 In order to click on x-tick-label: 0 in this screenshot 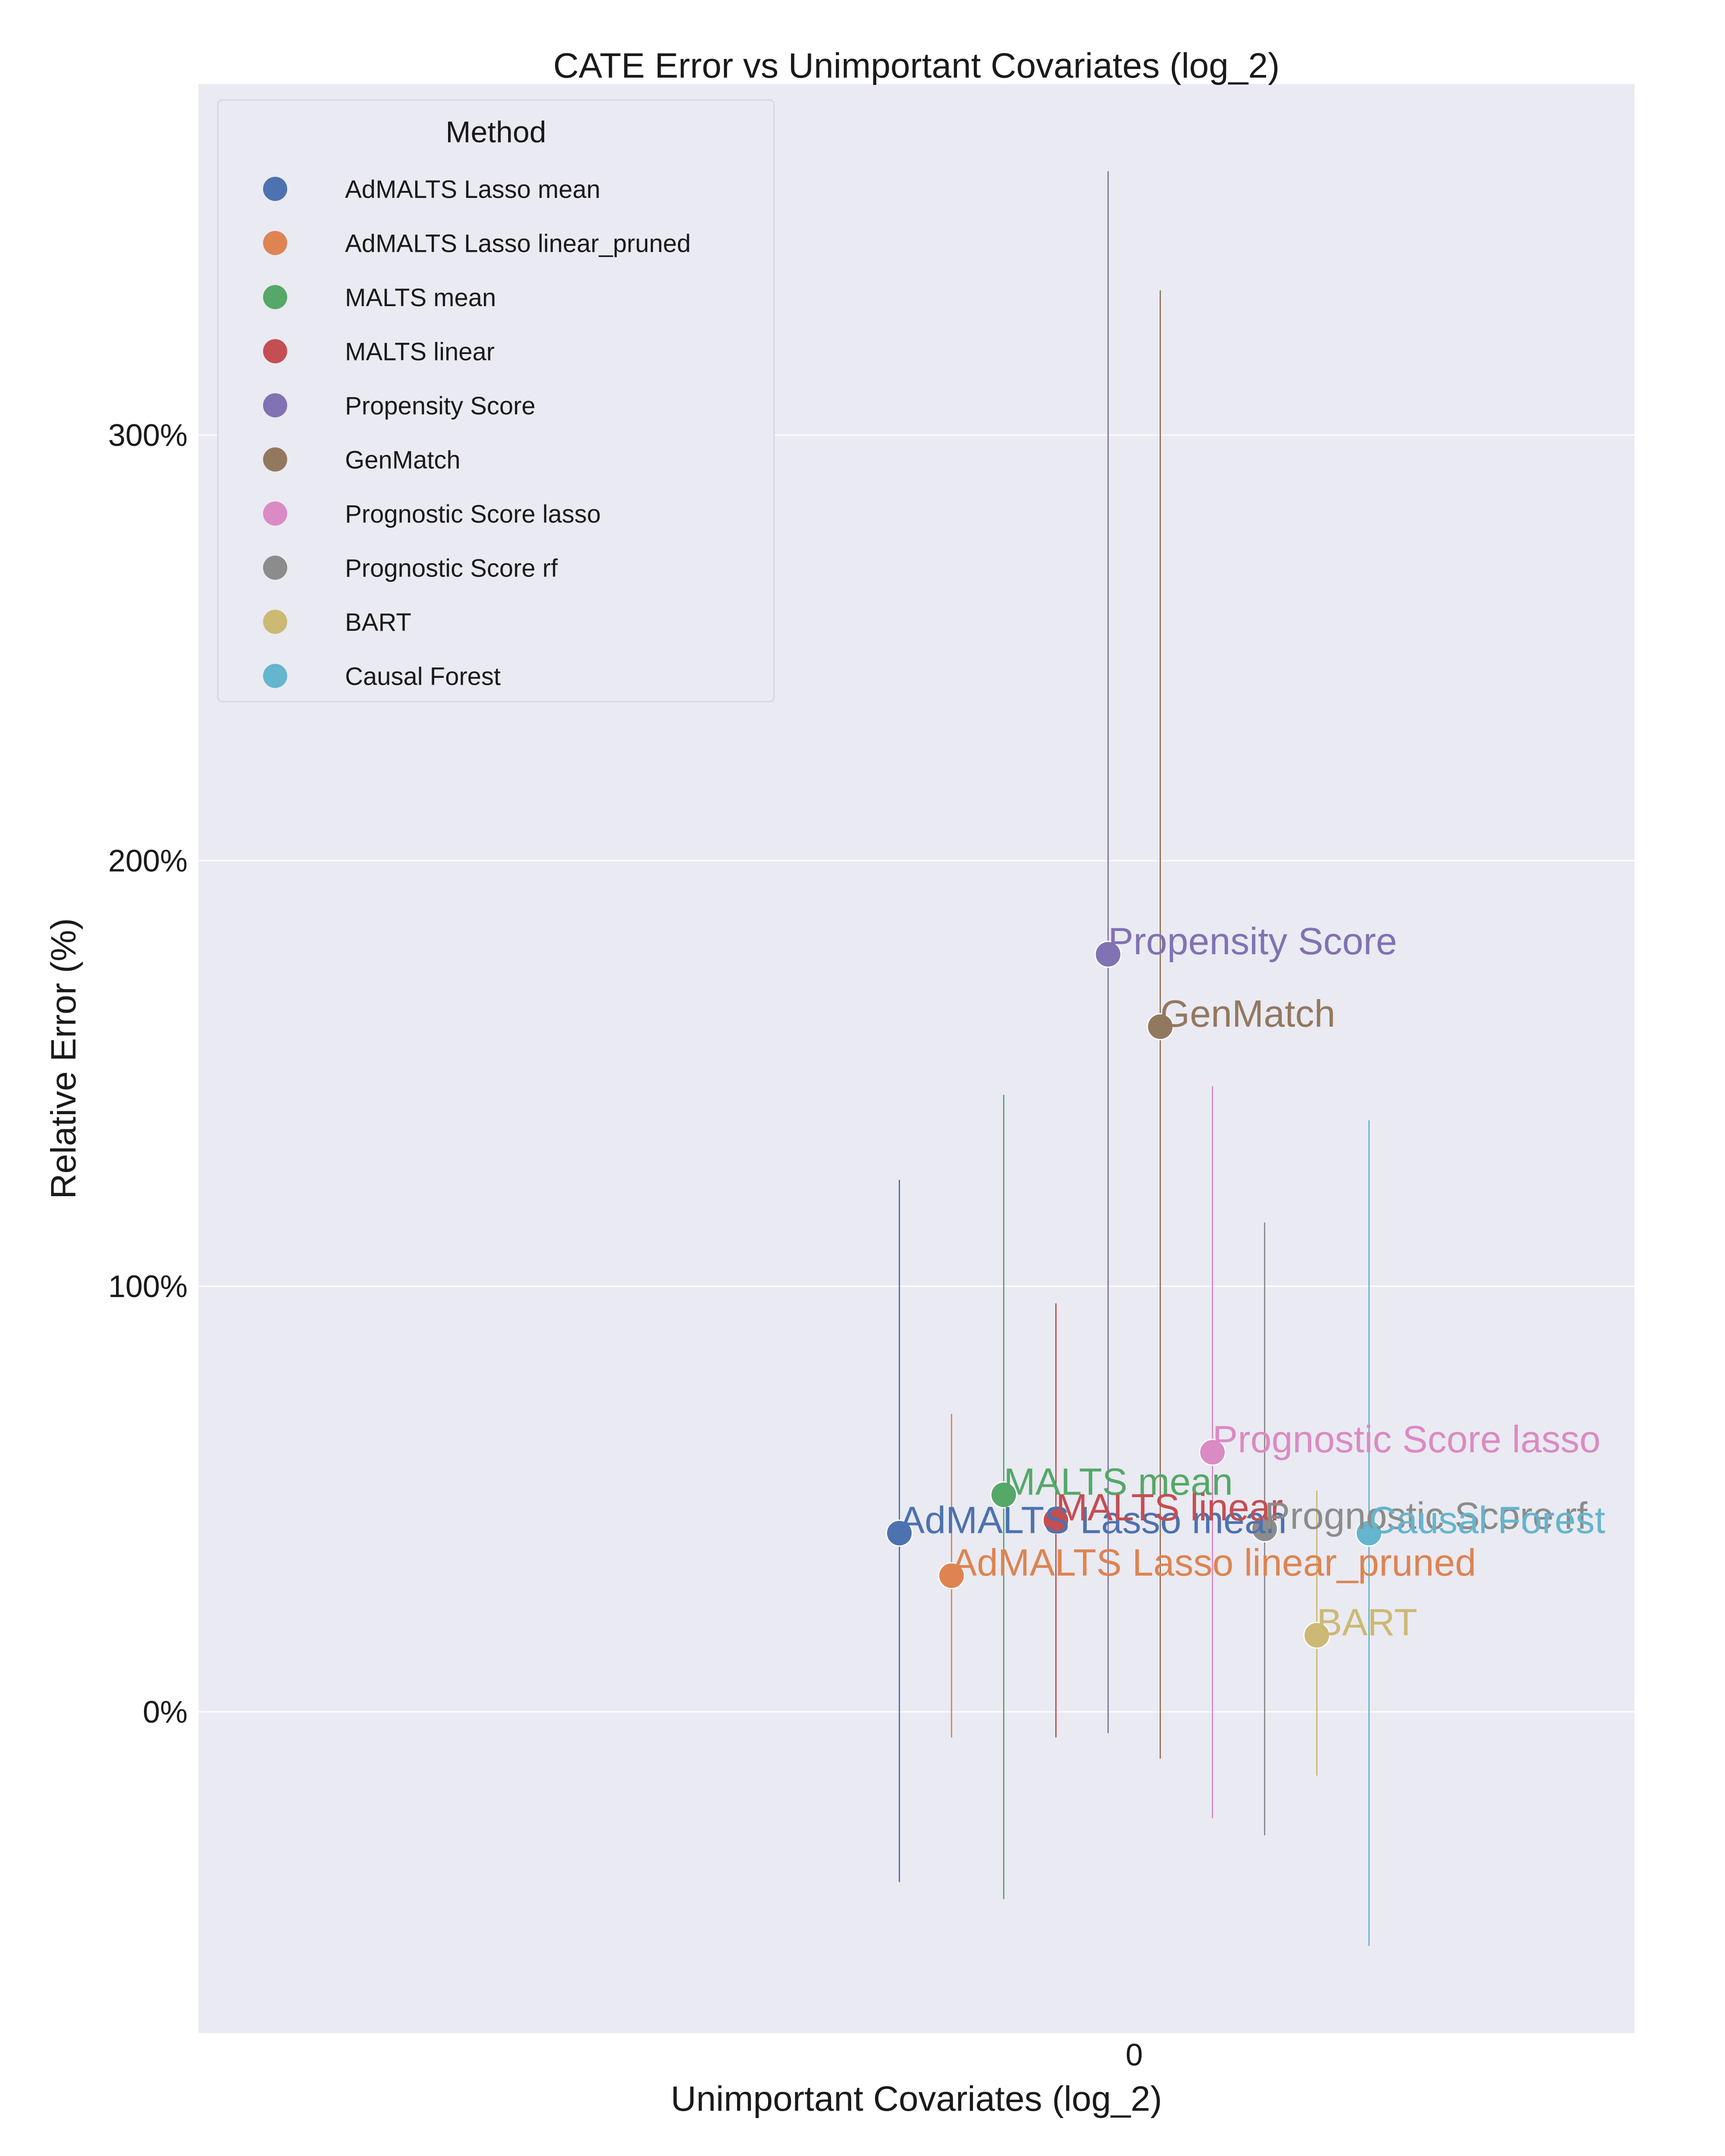, I will do `click(1134, 2055)`.